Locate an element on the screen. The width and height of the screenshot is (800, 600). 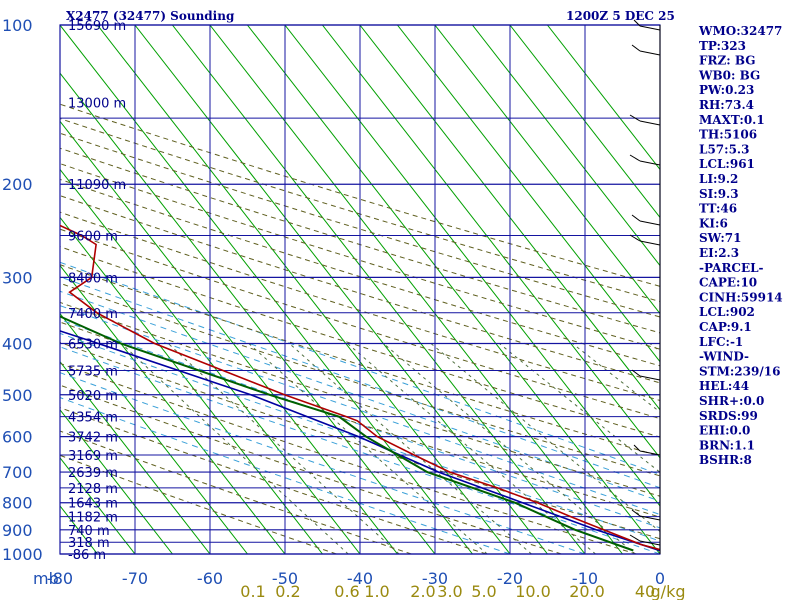
x-axis-label: mb is located at coordinates (46, 578).